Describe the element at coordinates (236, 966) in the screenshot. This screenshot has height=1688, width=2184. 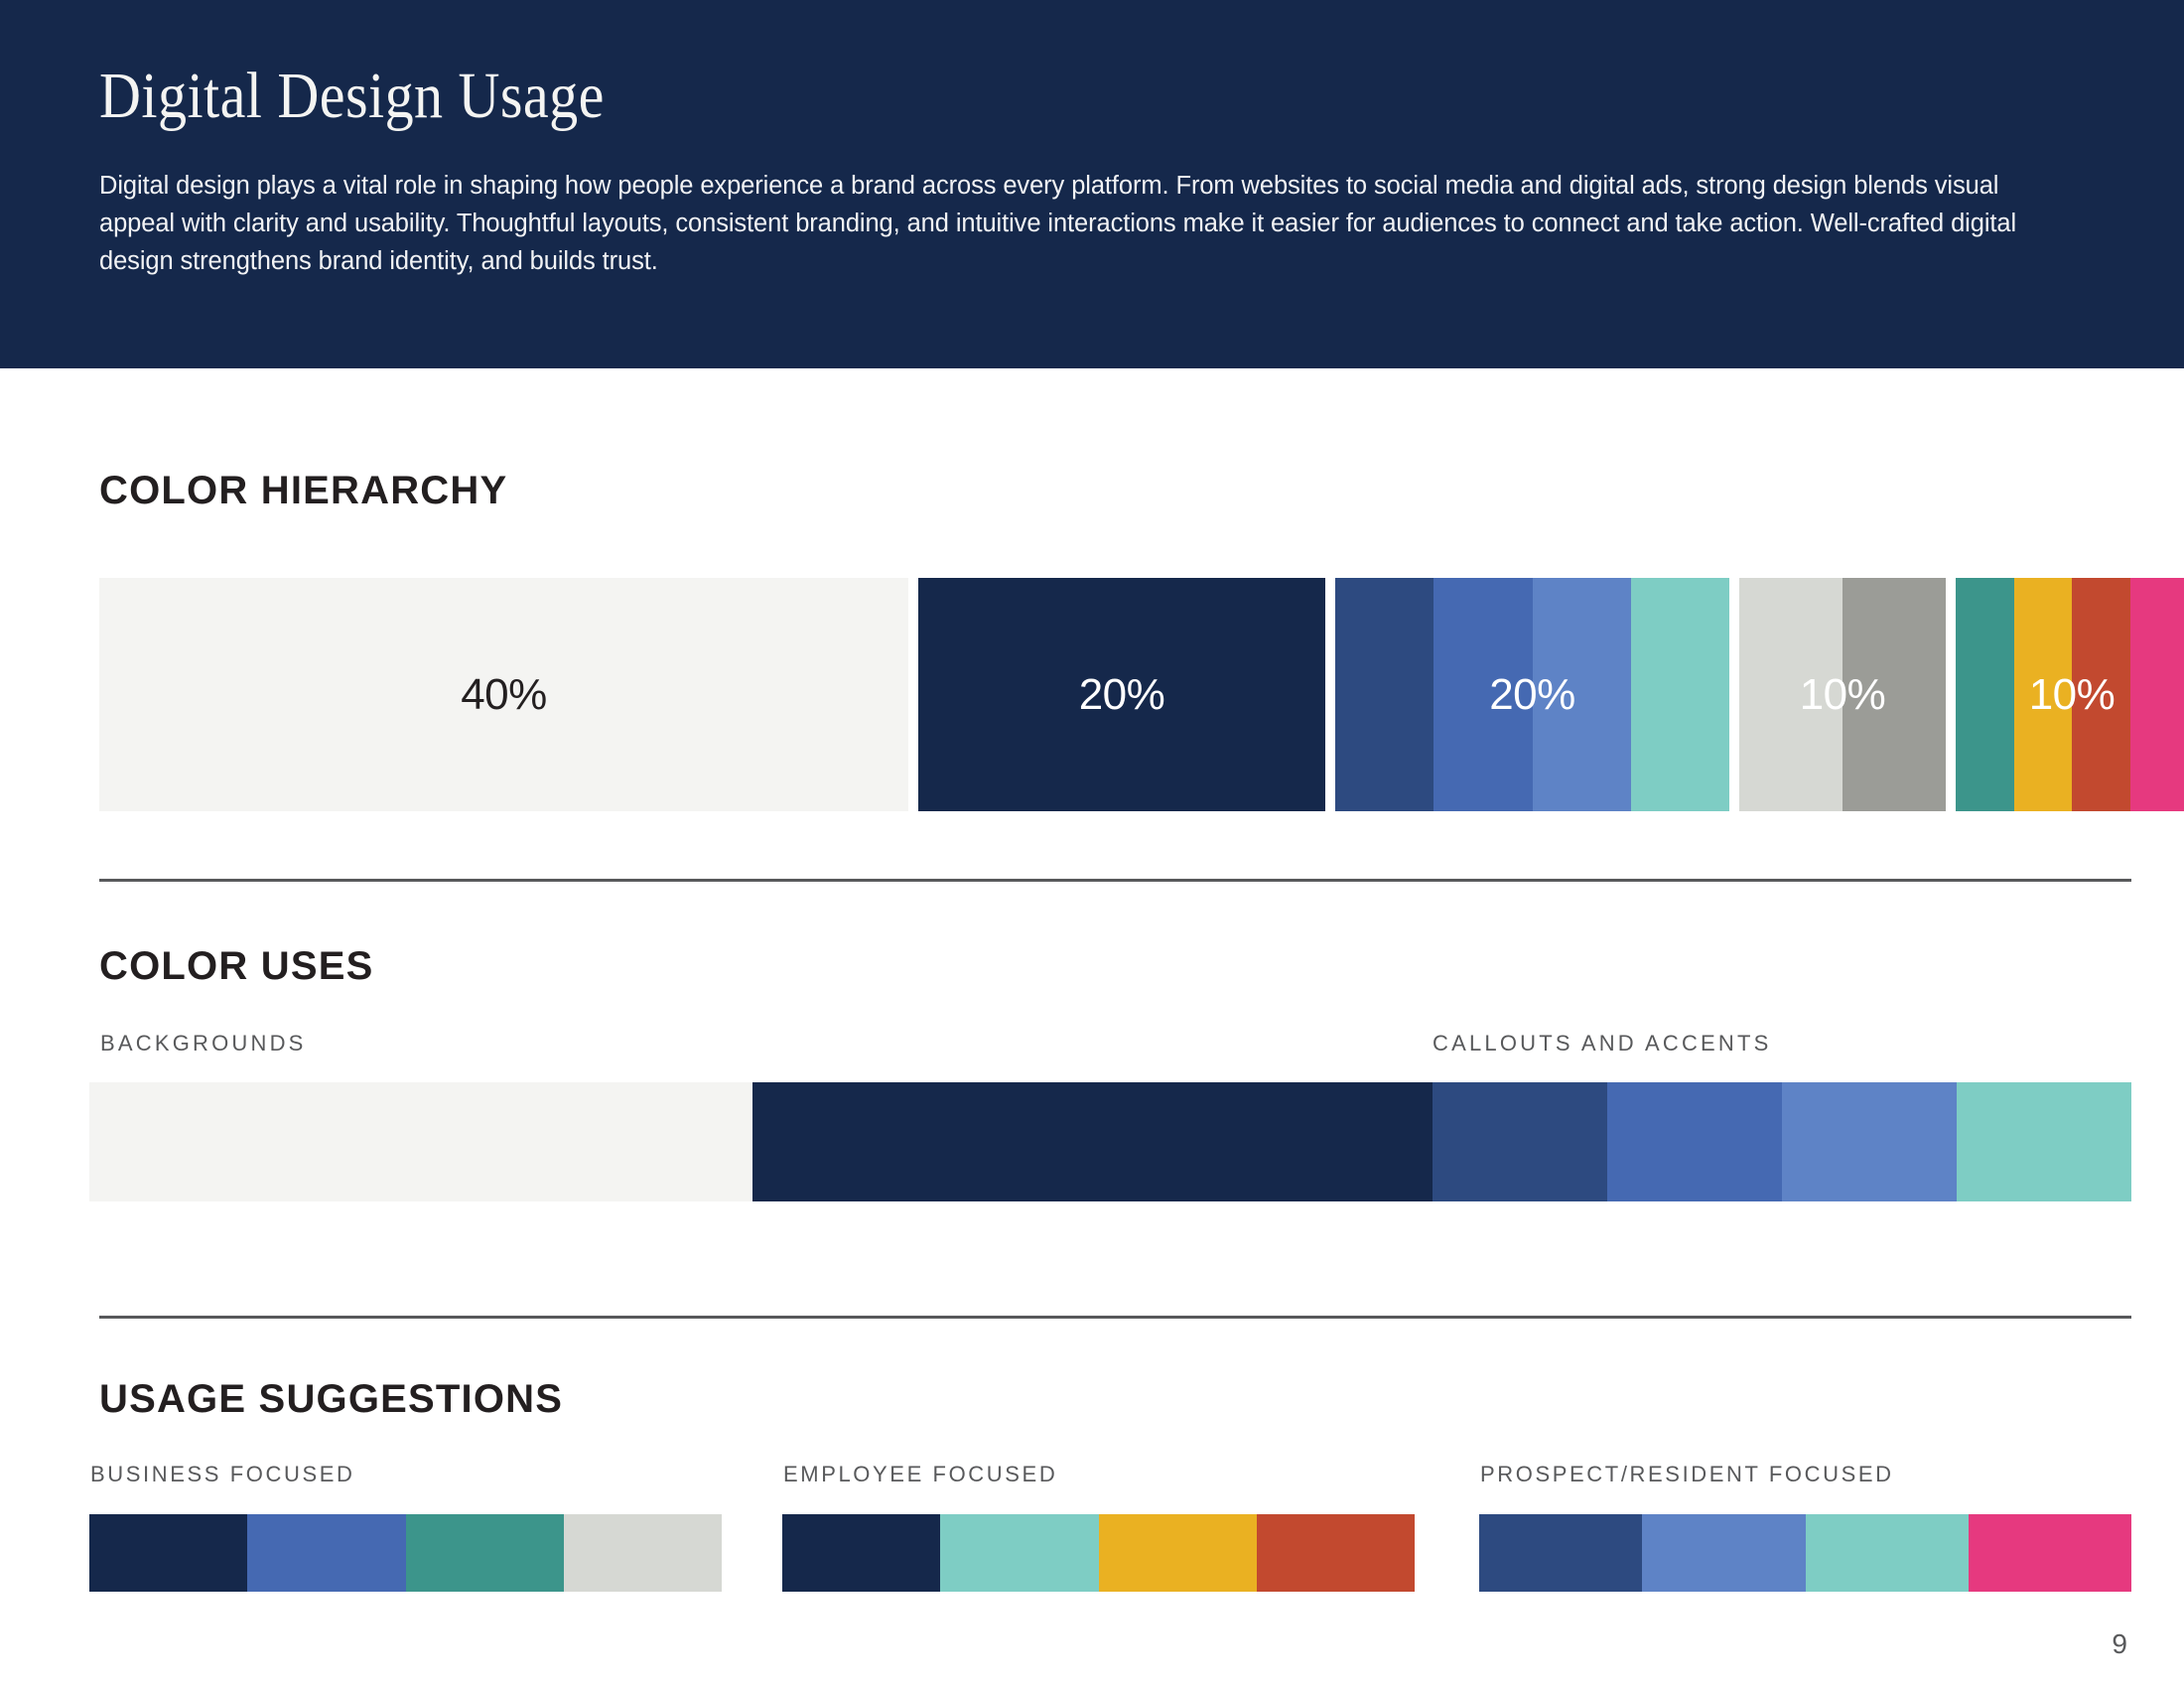
I see `section-heading-color-uses: COLOR USES` at that location.